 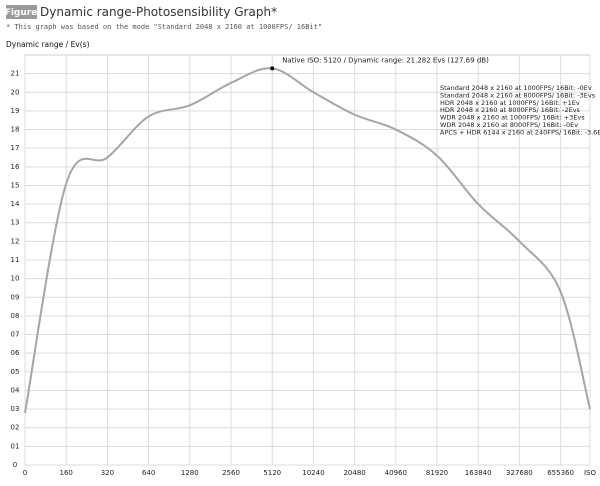 What do you see at coordinates (519, 473) in the screenshot?
I see `x-tick-label: 327680` at bounding box center [519, 473].